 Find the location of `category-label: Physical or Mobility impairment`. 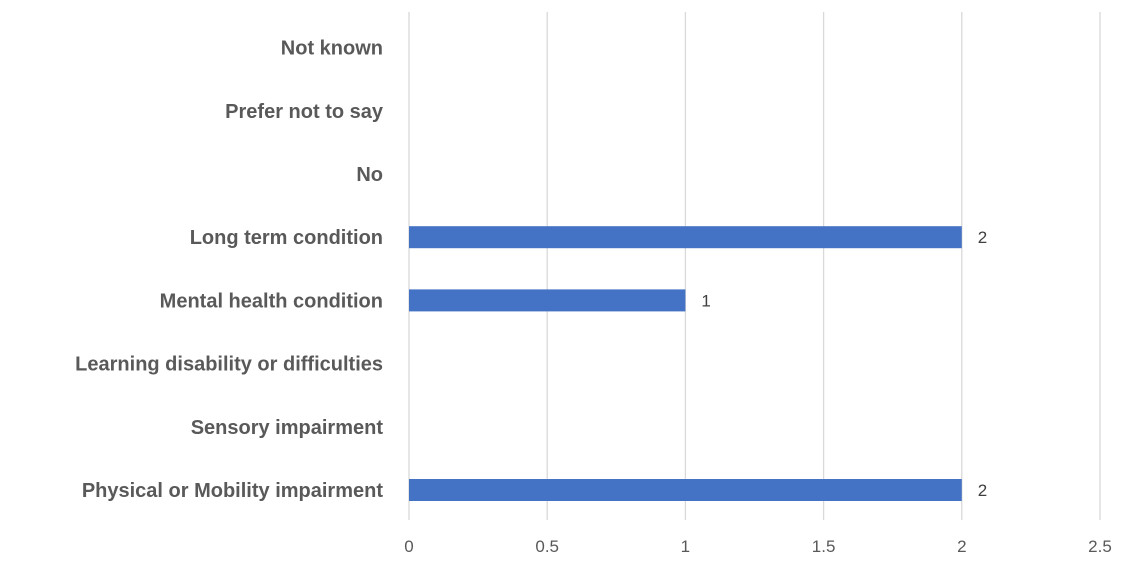

category-label: Physical or Mobility impairment is located at coordinates (233, 491).